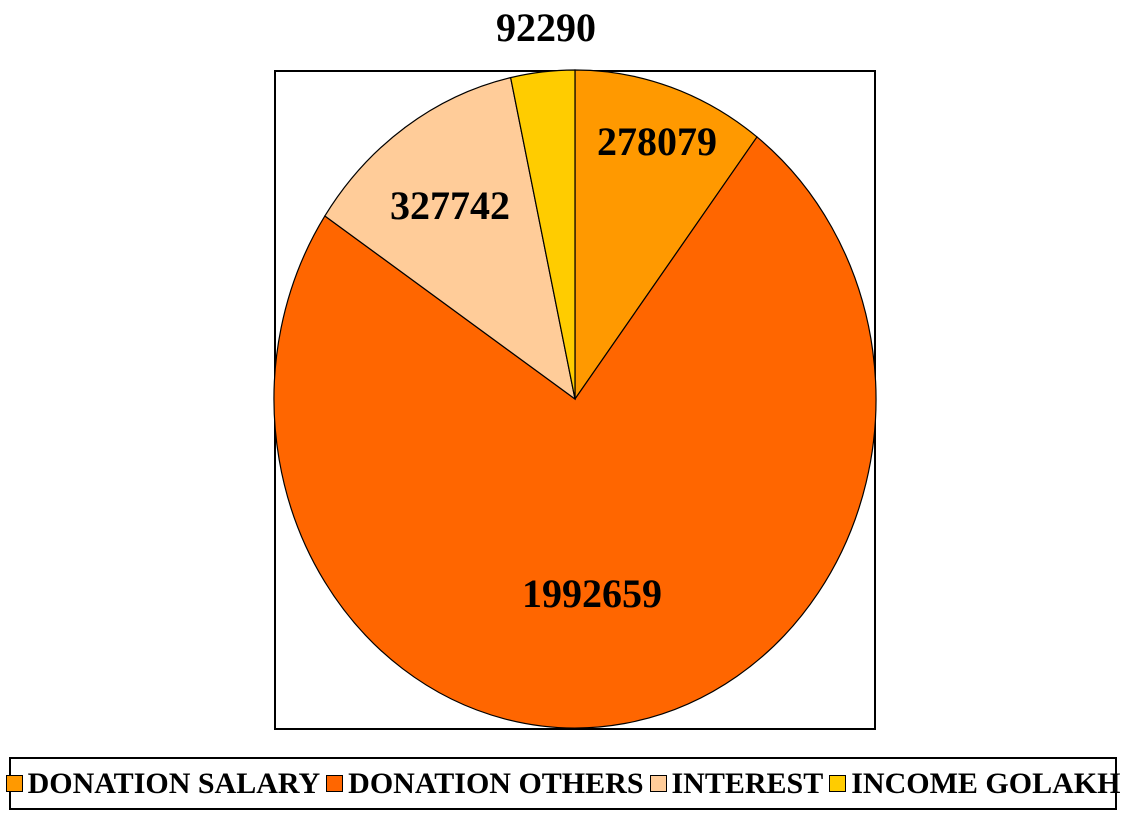 The width and height of the screenshot is (1128, 817). I want to click on legend-item-donation-salary: DONATION SALARY, so click(163, 783).